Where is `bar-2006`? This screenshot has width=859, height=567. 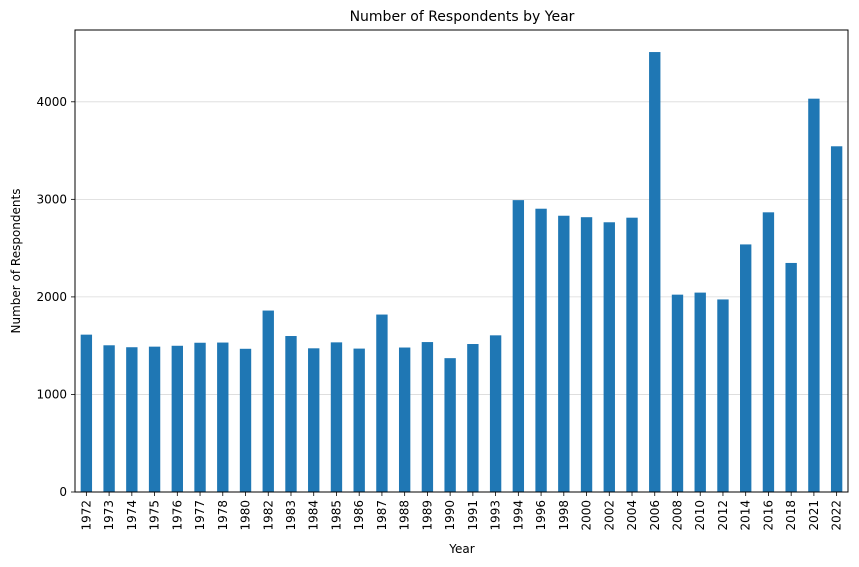 bar-2006 is located at coordinates (655, 272).